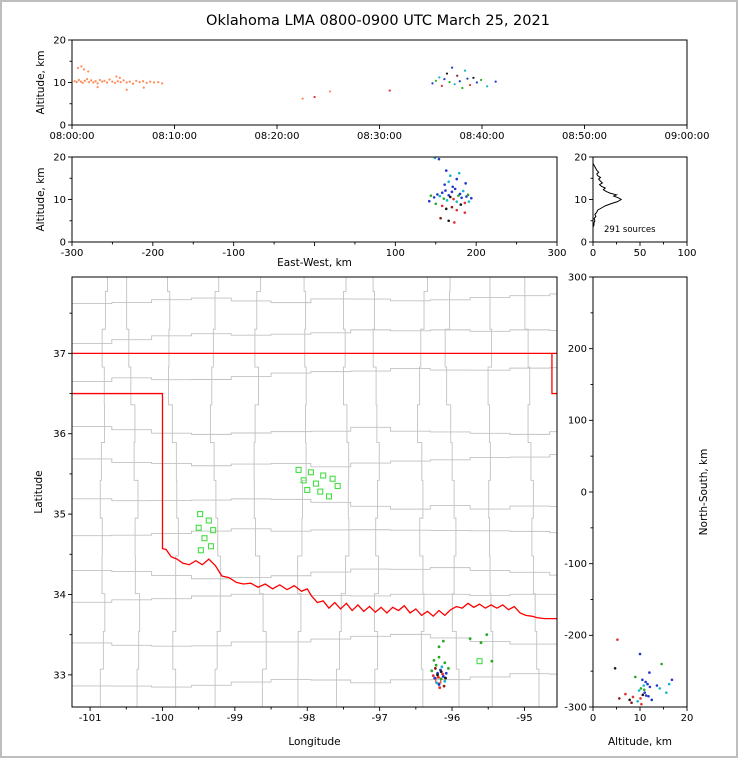 The width and height of the screenshot is (738, 758). What do you see at coordinates (59, 515) in the screenshot?
I see `svg-text: 35` at bounding box center [59, 515].